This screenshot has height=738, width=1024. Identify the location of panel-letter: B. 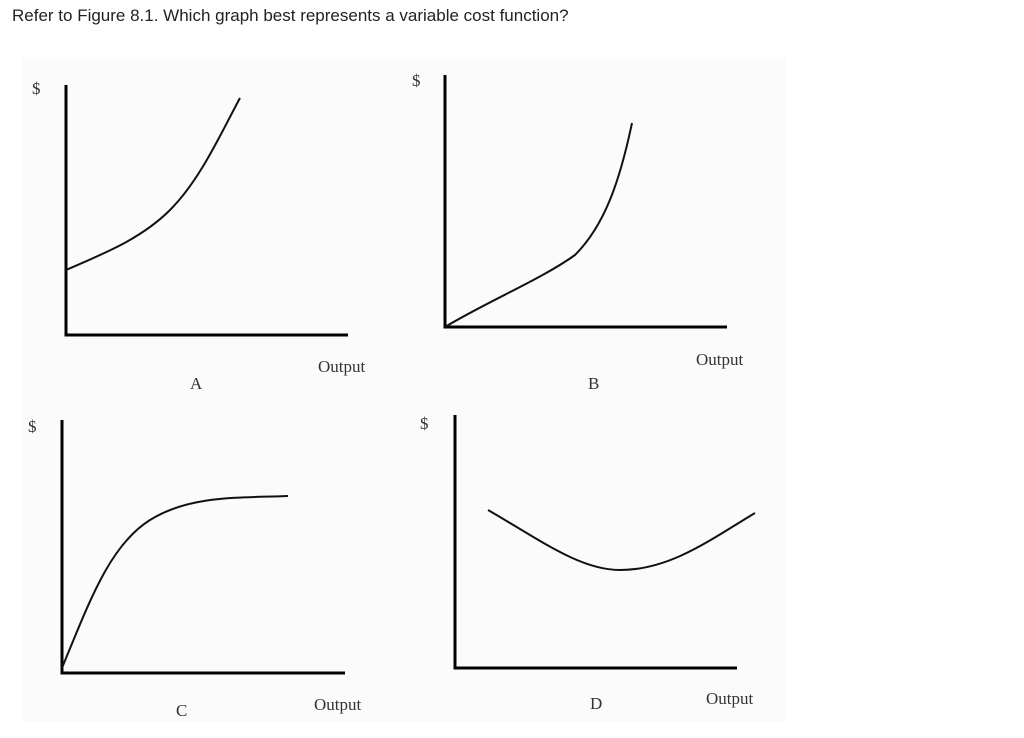
(593, 383).